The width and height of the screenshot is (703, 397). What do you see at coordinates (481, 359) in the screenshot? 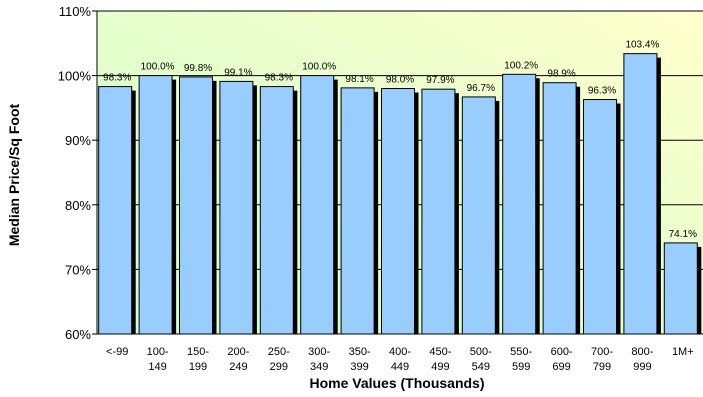
I see `x-tick-label: 500-549` at bounding box center [481, 359].